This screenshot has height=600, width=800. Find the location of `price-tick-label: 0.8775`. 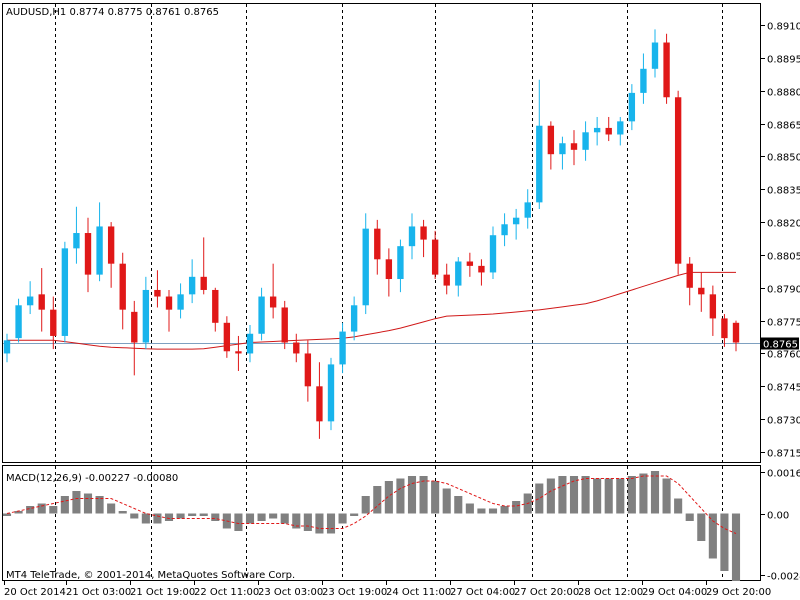

price-tick-label: 0.8775 is located at coordinates (783, 323).